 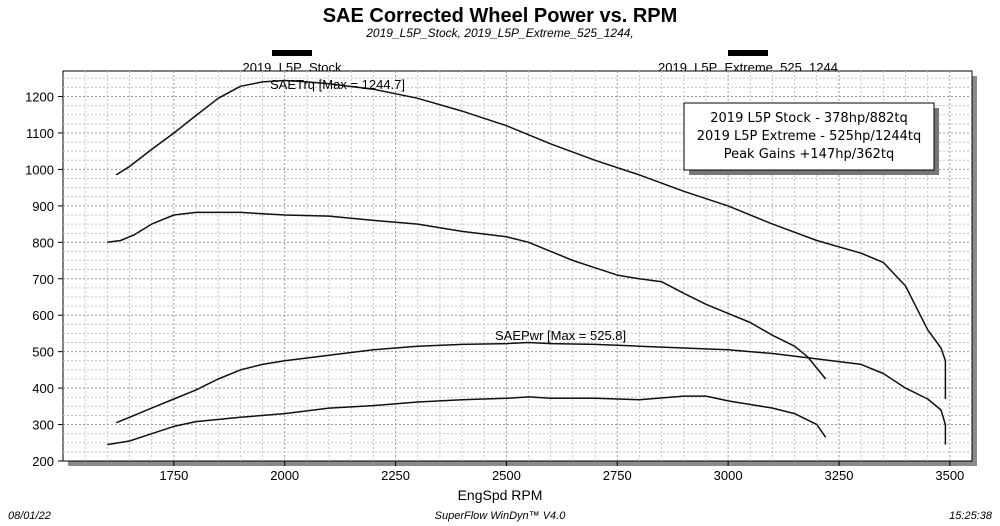 I want to click on footer-date: 08/01/22, so click(x=29, y=516).